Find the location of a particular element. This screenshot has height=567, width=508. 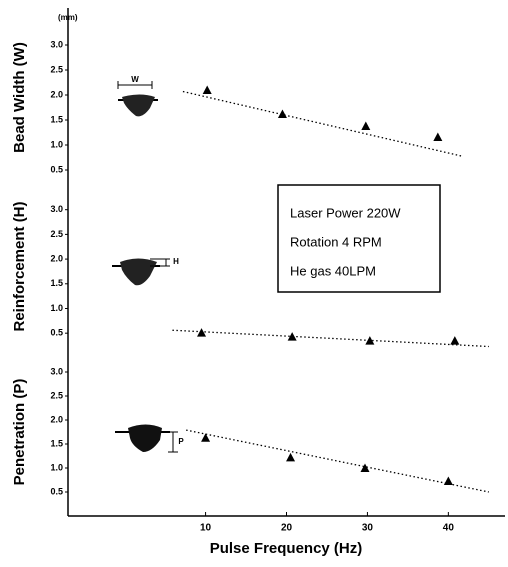

annotation: Laser Power 220W is located at coordinates (345, 212).